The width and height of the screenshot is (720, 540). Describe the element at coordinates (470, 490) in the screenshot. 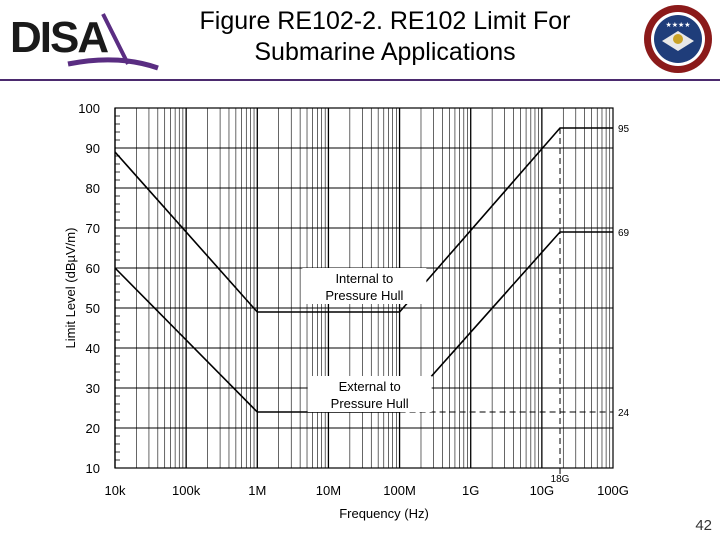

I see `x-tick-label: 1G` at that location.